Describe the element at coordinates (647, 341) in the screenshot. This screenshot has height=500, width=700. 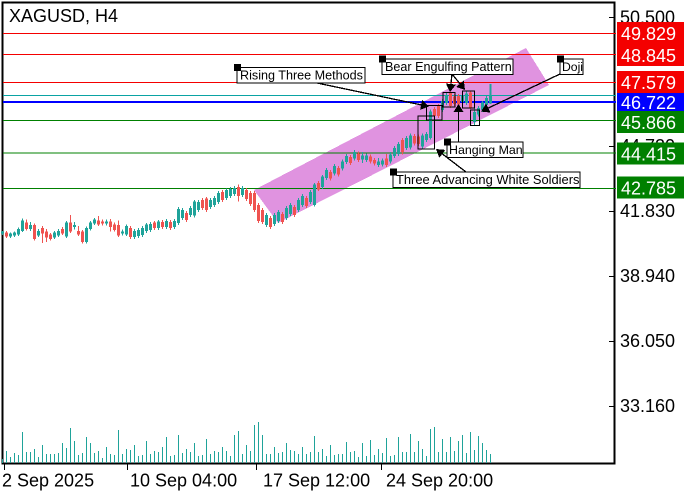
I see `svg-text: 36.050` at that location.